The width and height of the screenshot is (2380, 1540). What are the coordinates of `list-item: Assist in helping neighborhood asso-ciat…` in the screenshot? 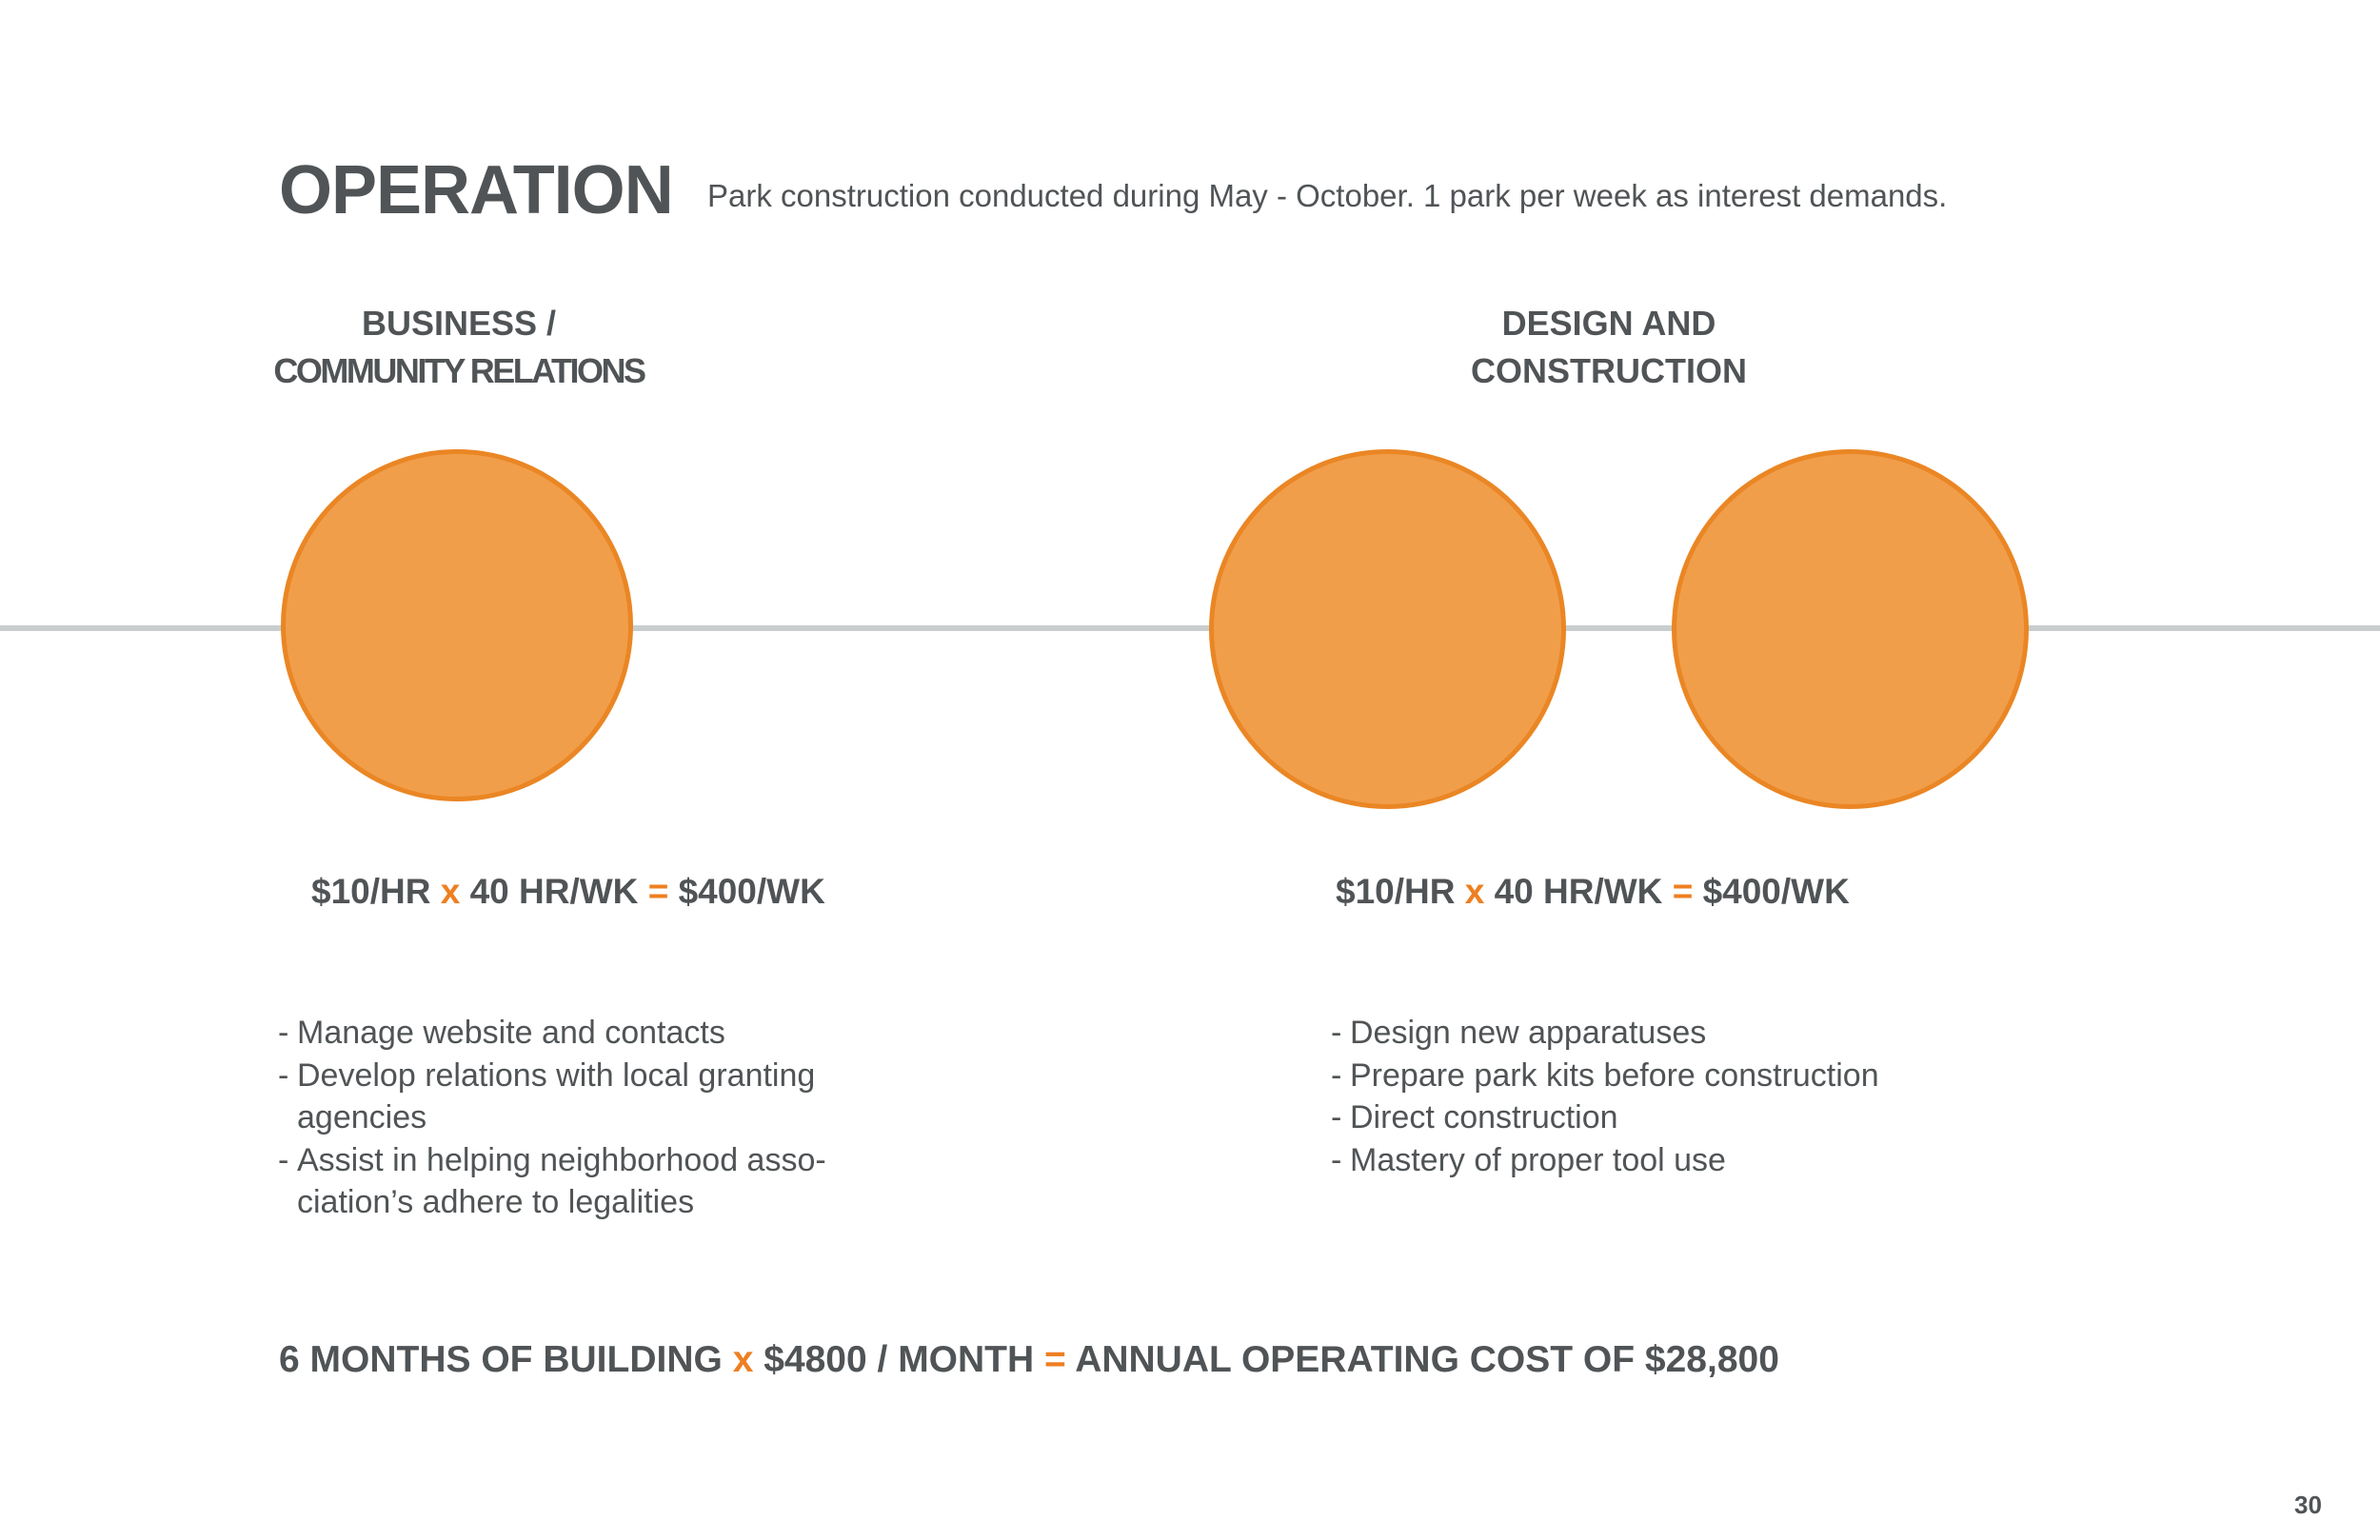 It's located at (573, 1181).